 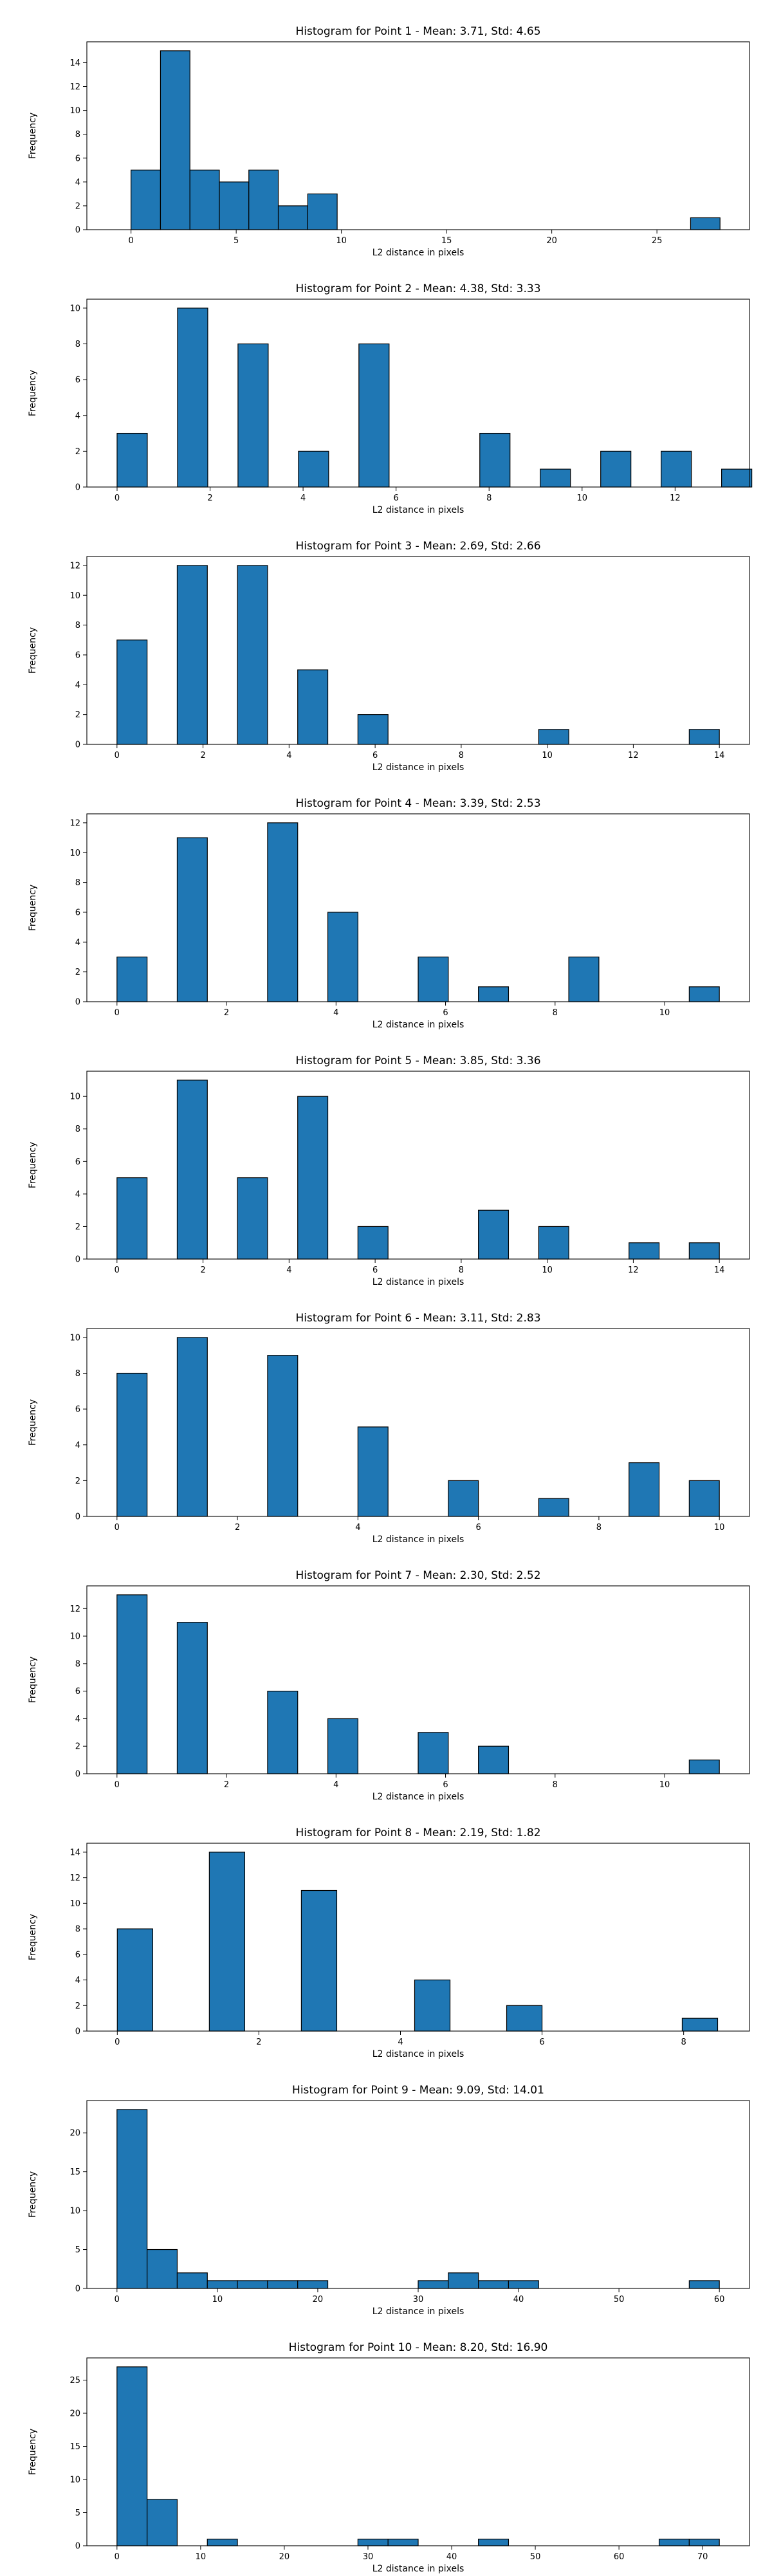 I want to click on y-tick-label: 25, so click(x=74, y=2381).